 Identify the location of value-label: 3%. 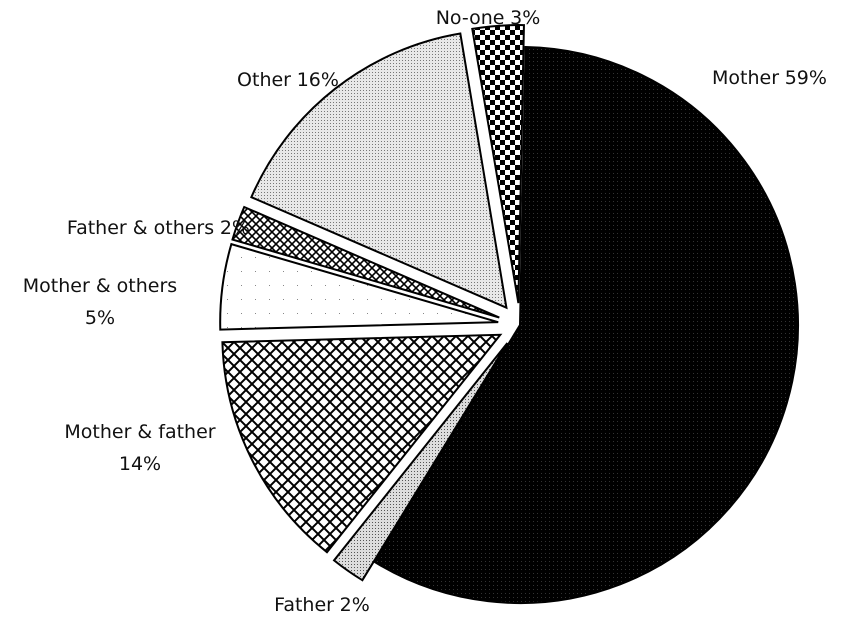
(525, 18).